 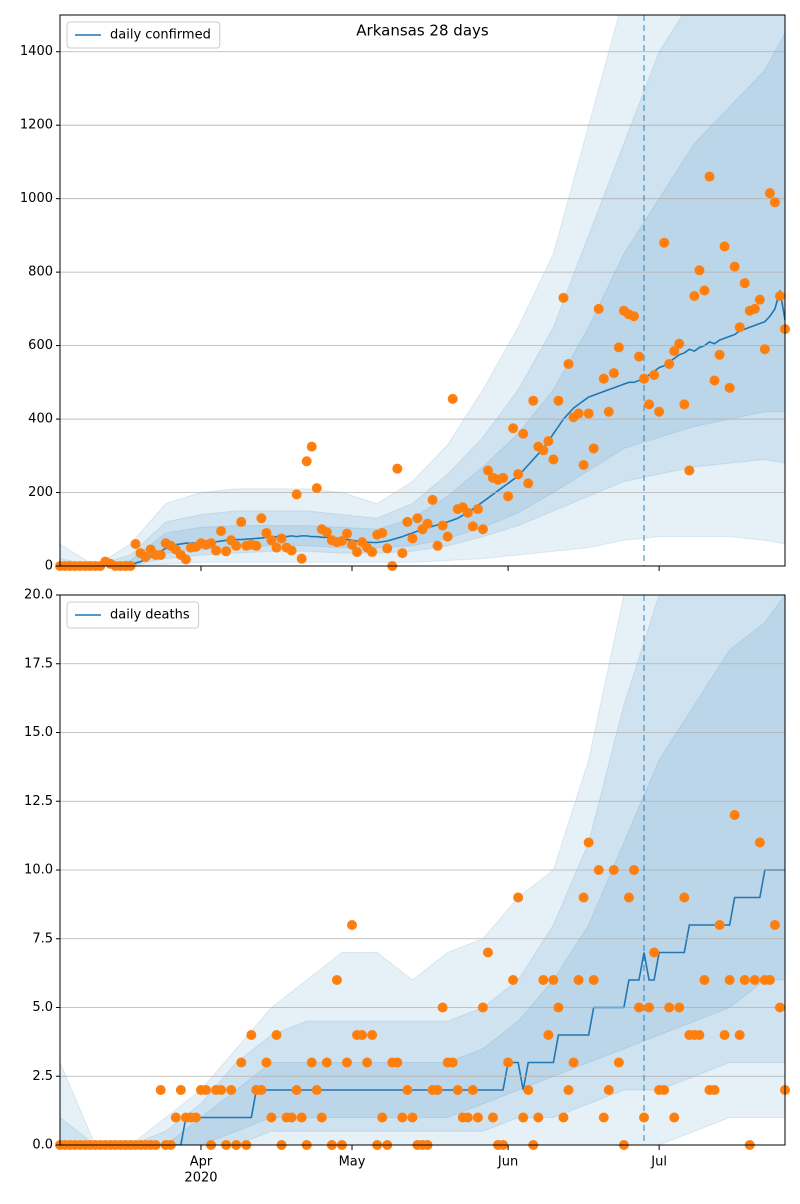 I want to click on x-tick-label: Jun, so click(x=507, y=1162).